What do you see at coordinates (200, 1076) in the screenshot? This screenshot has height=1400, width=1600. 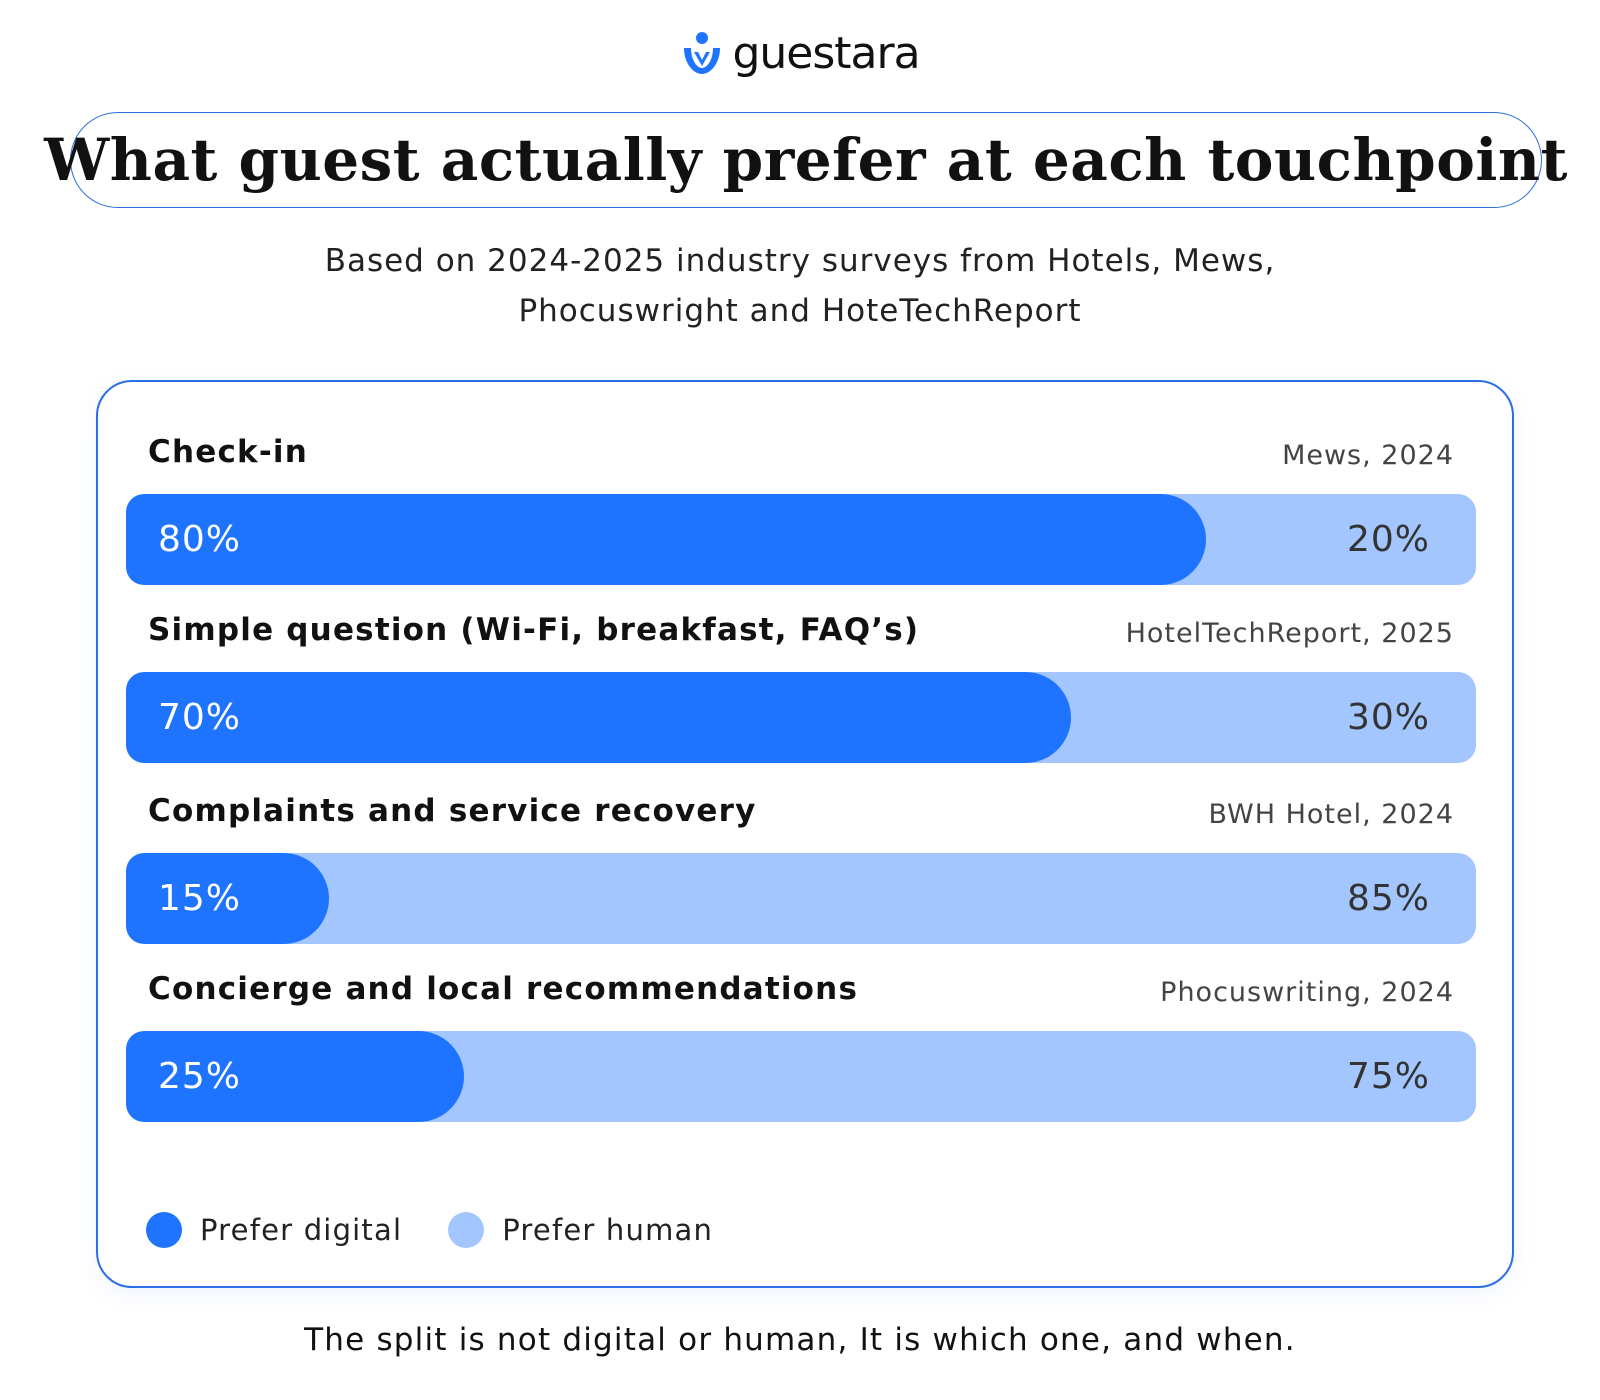 I see `value-label-digital: 25%` at bounding box center [200, 1076].